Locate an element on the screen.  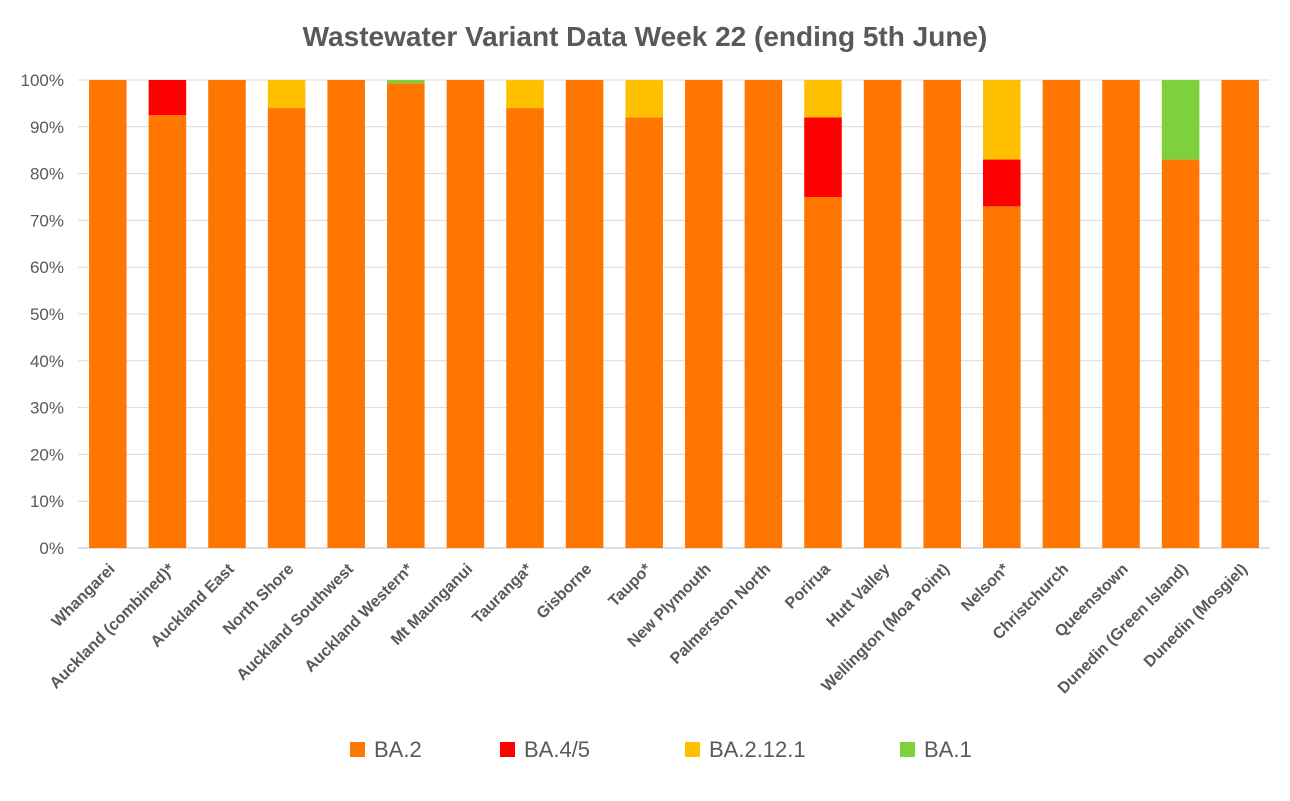
y-tick-label: 30% is located at coordinates (47, 408).